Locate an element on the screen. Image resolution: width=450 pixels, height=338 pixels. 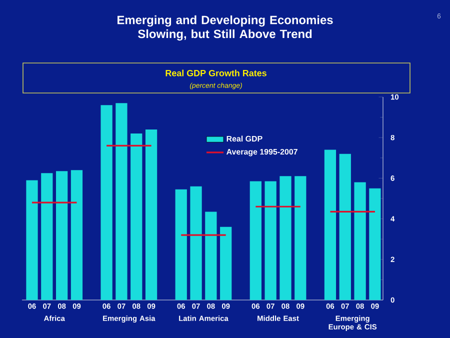
chart-title: Emerging and Developing Economies Slowing, but Still Above Trend is located at coordinates (225, 28).